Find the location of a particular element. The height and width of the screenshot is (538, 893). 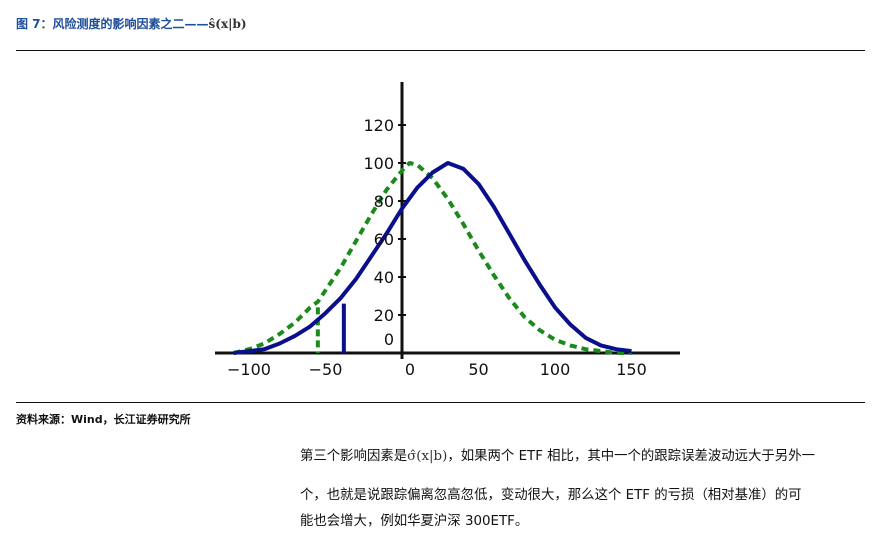

y-tick-label: 120 is located at coordinates (378, 125).